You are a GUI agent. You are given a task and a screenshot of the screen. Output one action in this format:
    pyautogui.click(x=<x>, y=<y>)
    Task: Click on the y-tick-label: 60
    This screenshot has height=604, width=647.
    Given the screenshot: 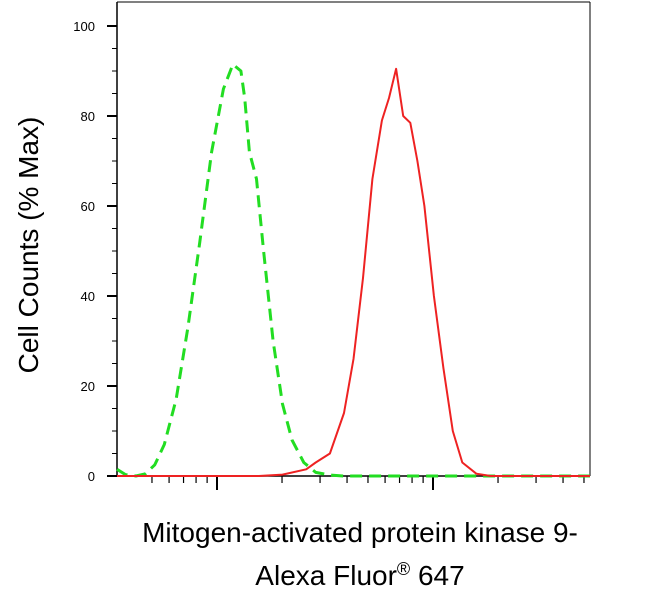 What is the action you would take?
    pyautogui.click(x=88, y=206)
    